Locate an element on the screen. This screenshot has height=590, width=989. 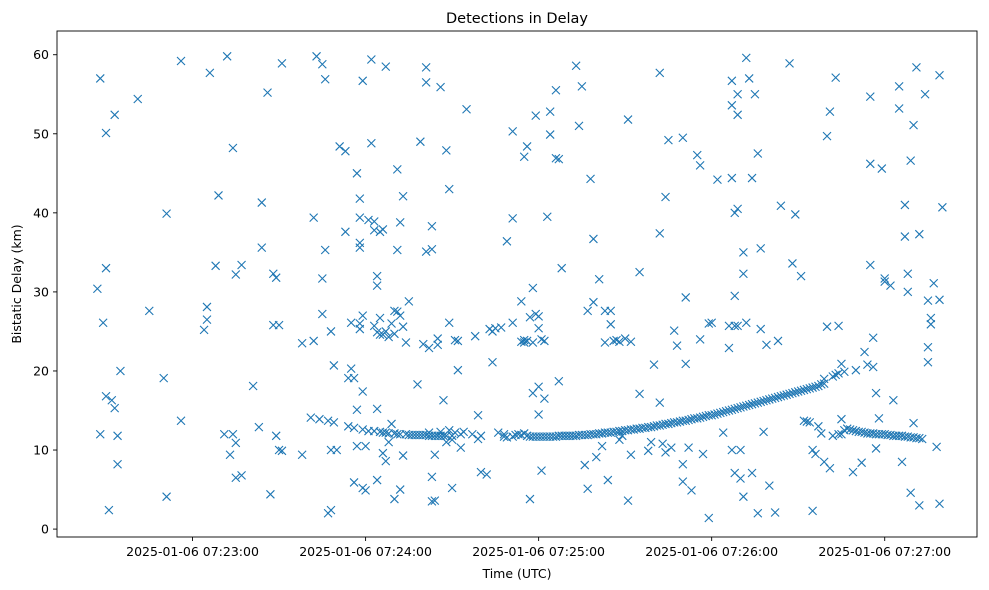
y-tick-label: 40 is located at coordinates (41, 212).